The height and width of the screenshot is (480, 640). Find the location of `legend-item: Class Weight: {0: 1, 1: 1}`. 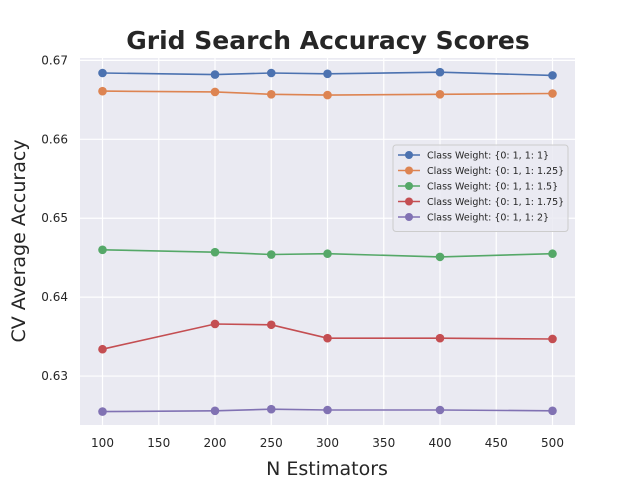

legend-item: Class Weight: {0: 1, 1: 1} is located at coordinates (473, 156).